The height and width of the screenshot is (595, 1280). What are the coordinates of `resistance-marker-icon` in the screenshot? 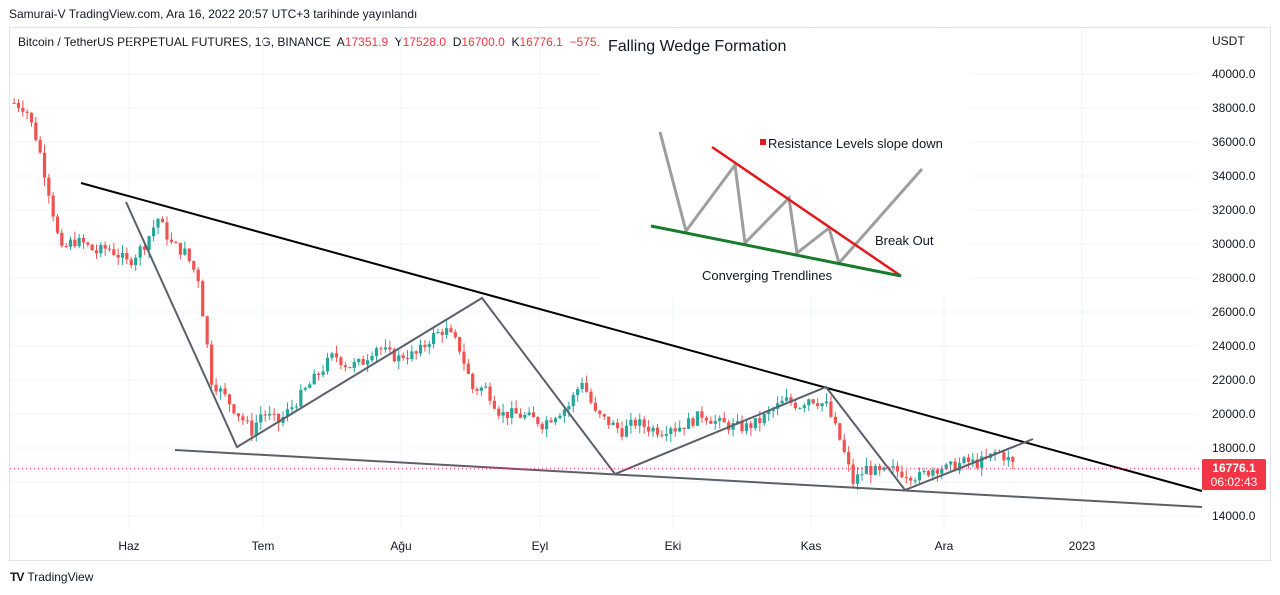 It's located at (763, 142).